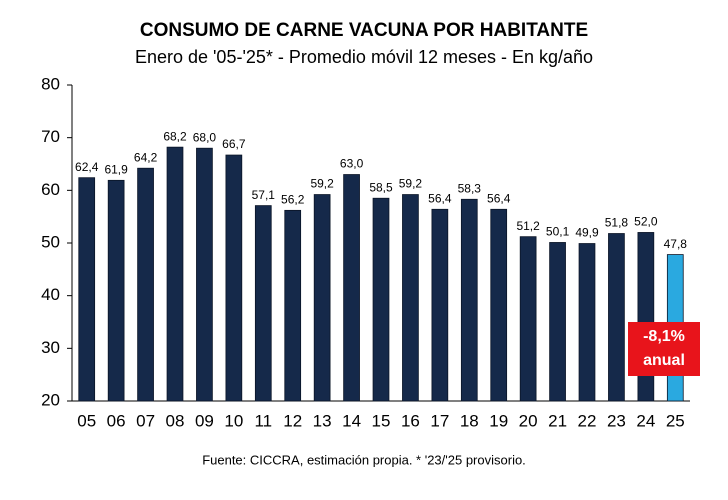 The width and height of the screenshot is (728, 500). Describe the element at coordinates (234, 144) in the screenshot. I see `value-label: 66,7` at that location.